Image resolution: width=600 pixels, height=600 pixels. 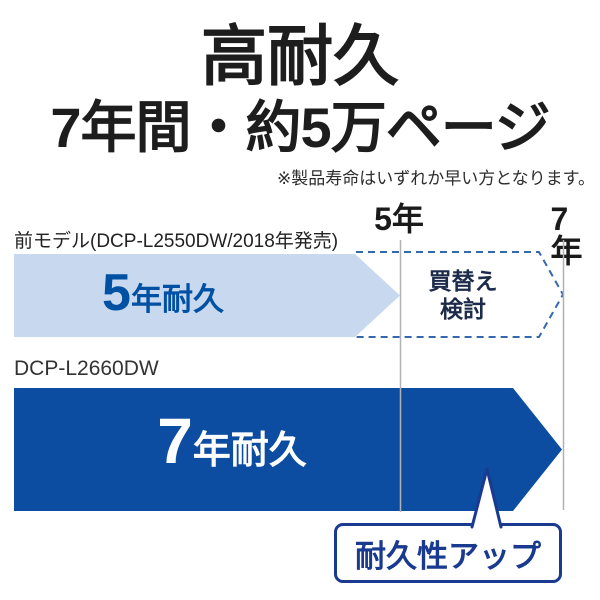 I want to click on durability-up-callout: 耐久性アップ, so click(x=448, y=553).